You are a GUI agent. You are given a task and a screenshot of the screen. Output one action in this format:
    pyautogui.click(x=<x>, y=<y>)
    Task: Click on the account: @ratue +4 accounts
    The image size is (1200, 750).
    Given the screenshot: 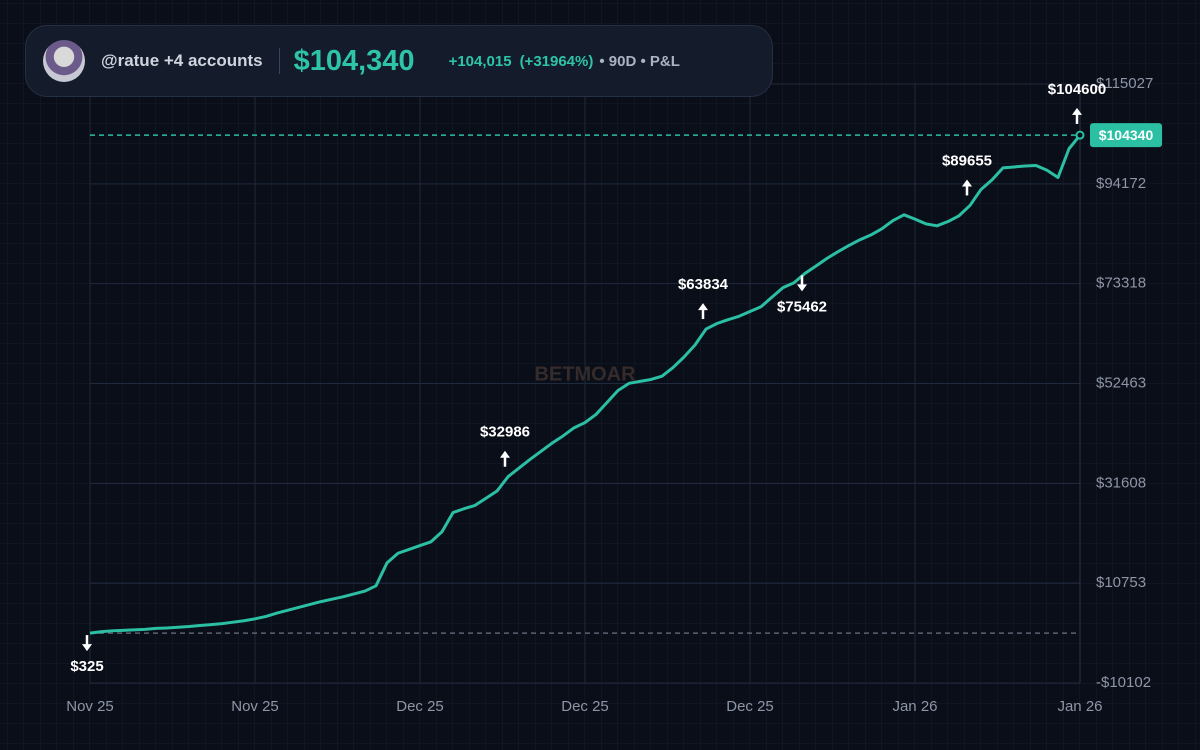 What is the action you would take?
    pyautogui.click(x=182, y=60)
    